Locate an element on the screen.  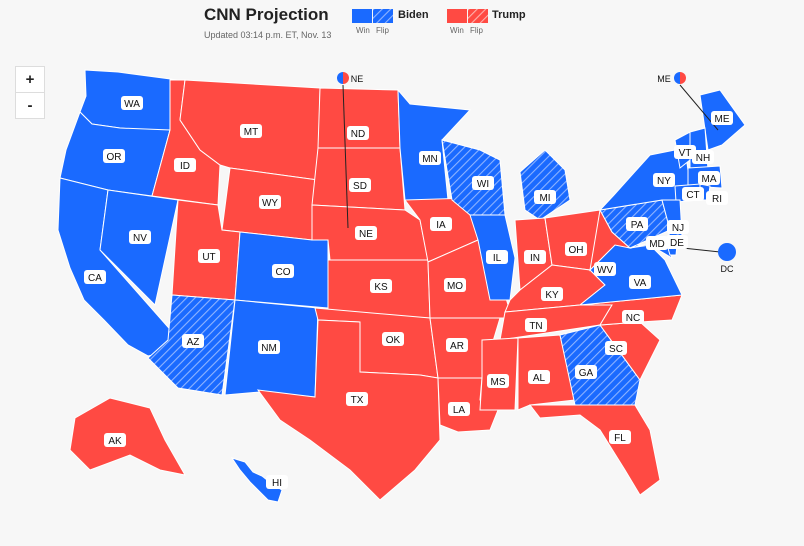
state-label-ri: RI is located at coordinates (717, 198).